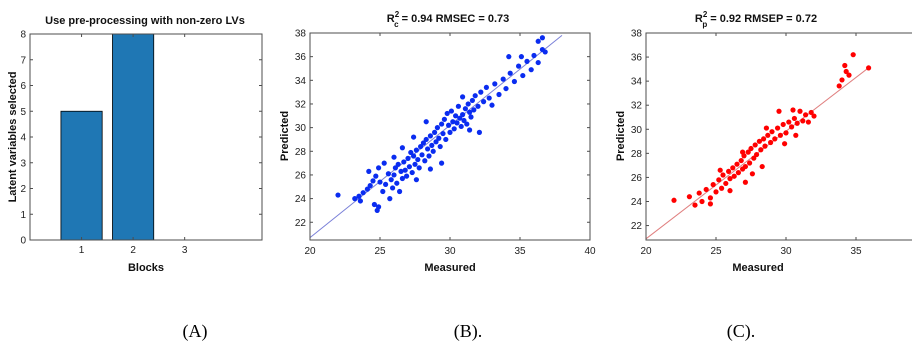 The image size is (912, 348). What do you see at coordinates (23, 112) in the screenshot?
I see `y-tick-label: 5` at bounding box center [23, 112].